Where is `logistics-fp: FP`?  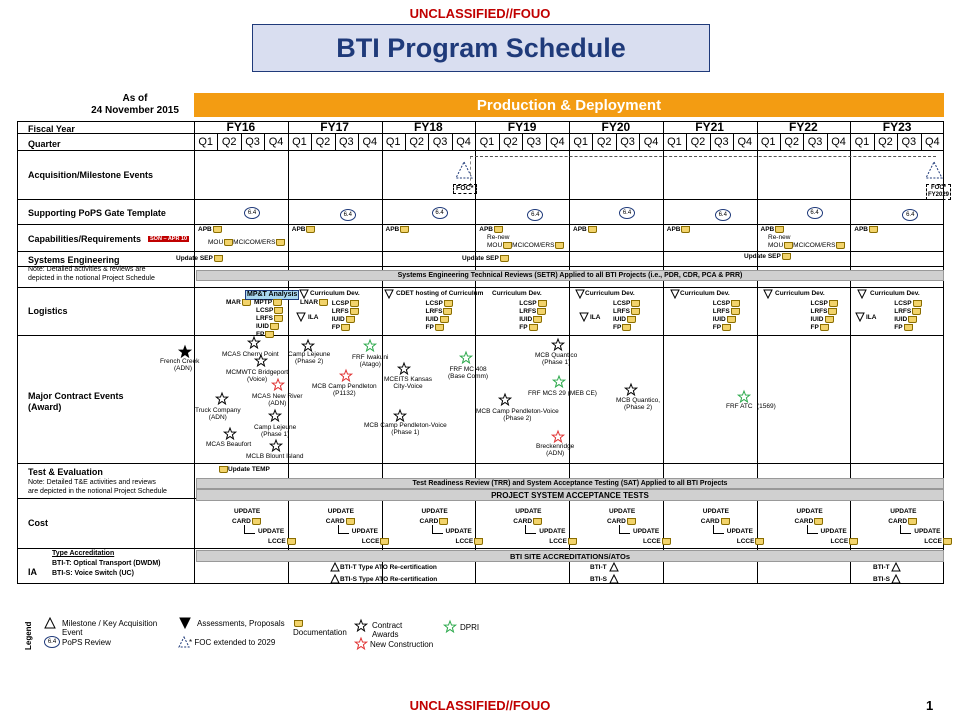
logistics-fp: FP is located at coordinates (435, 327).